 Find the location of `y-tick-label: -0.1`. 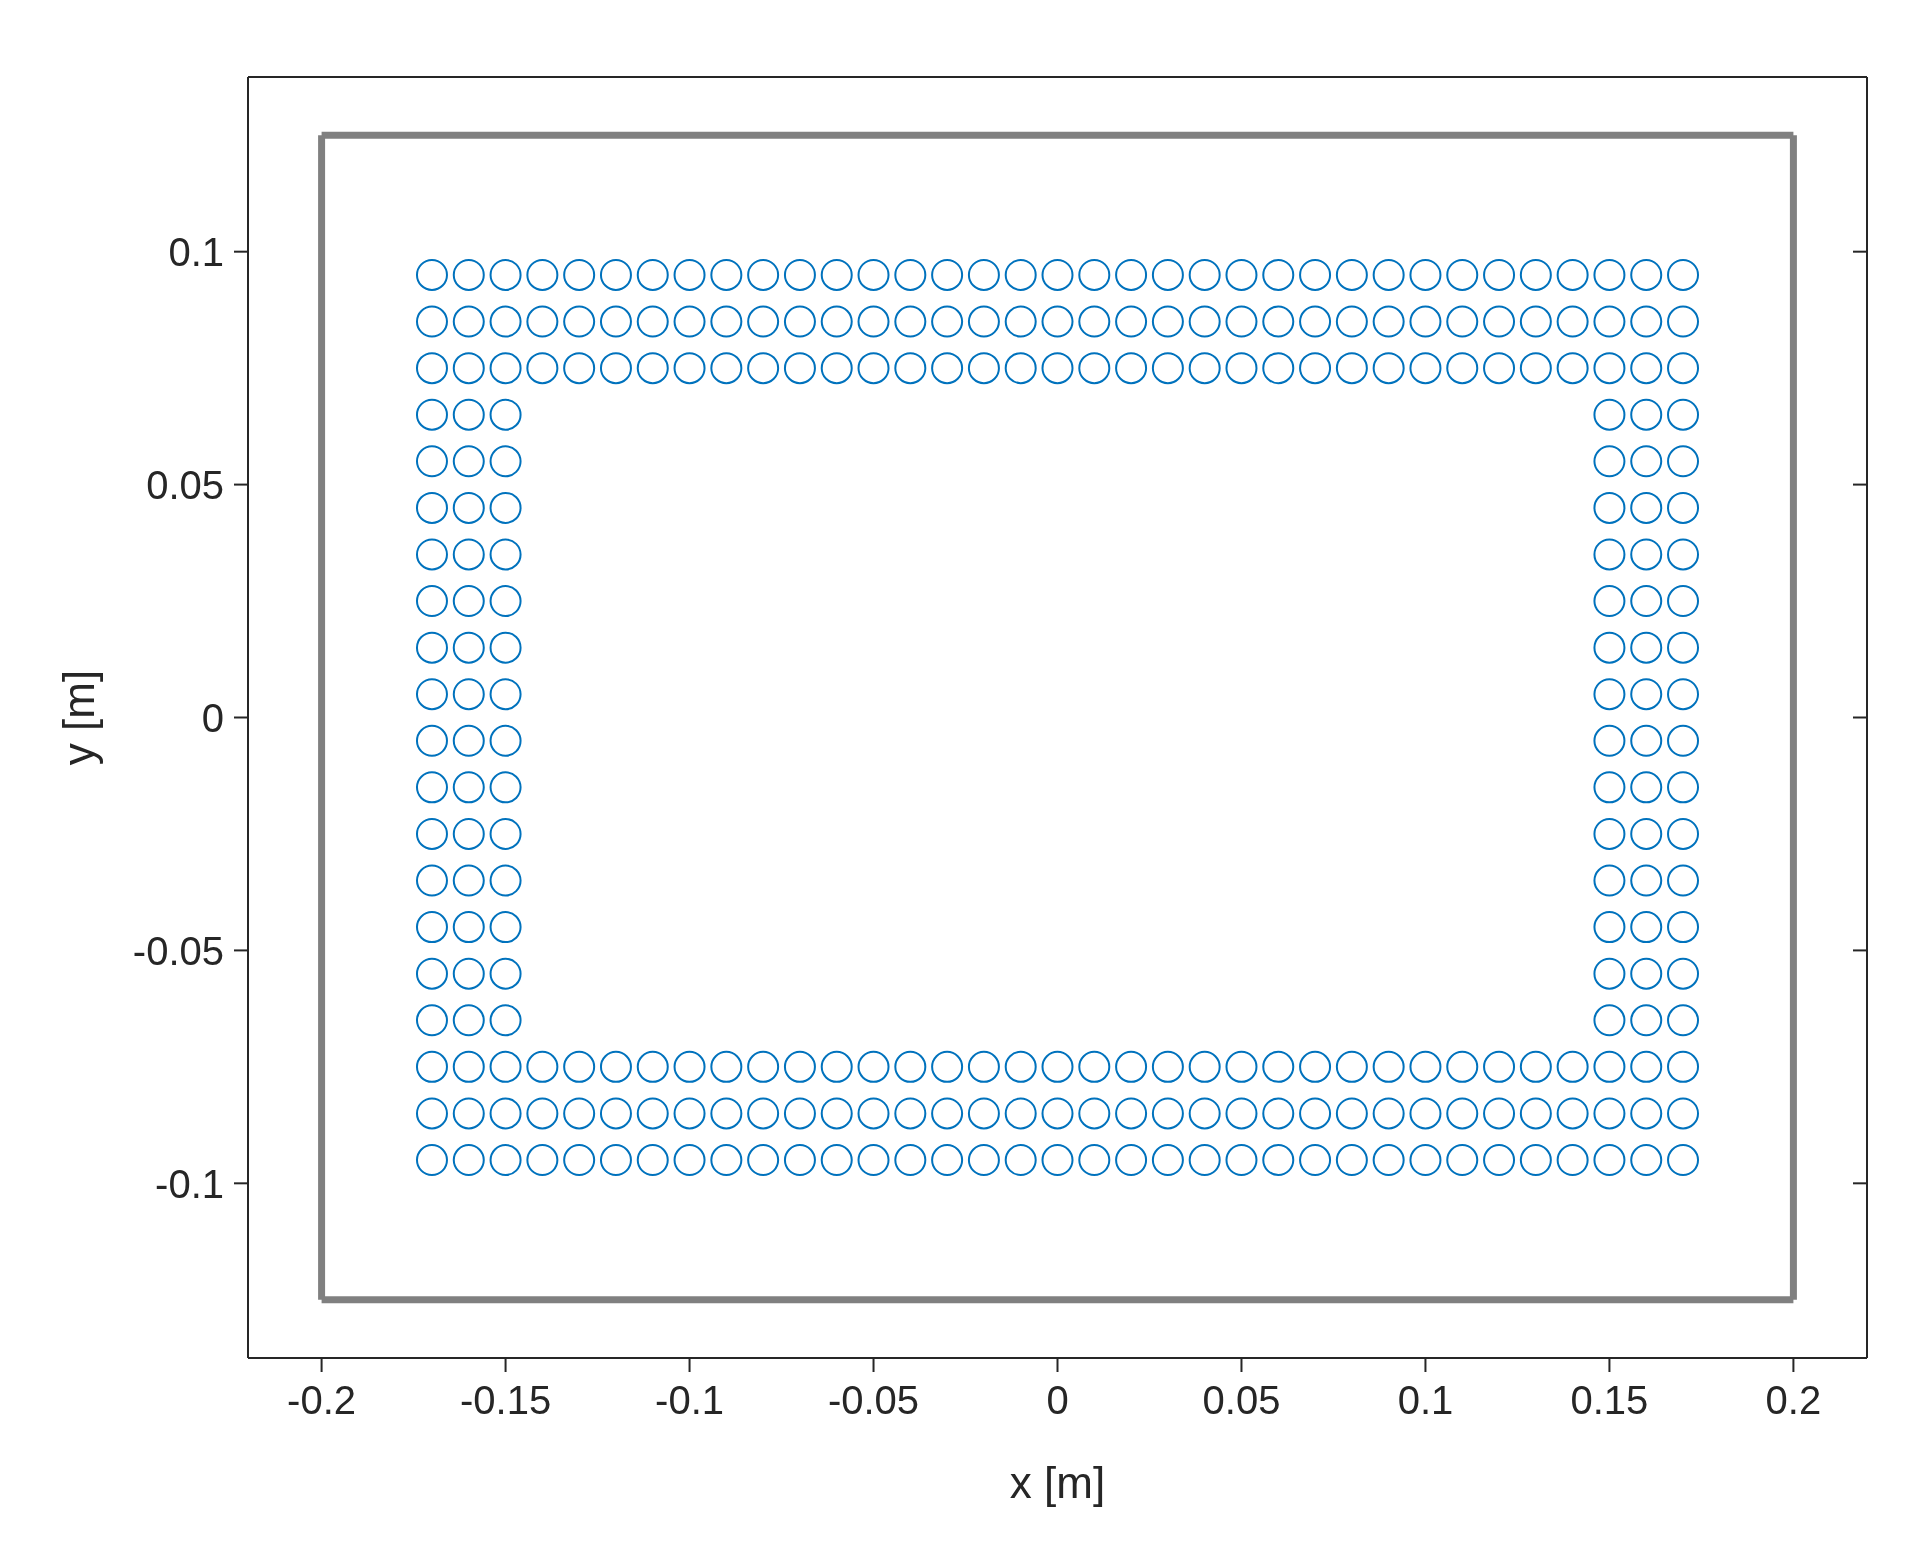

y-tick-label: -0.1 is located at coordinates (189, 1183).